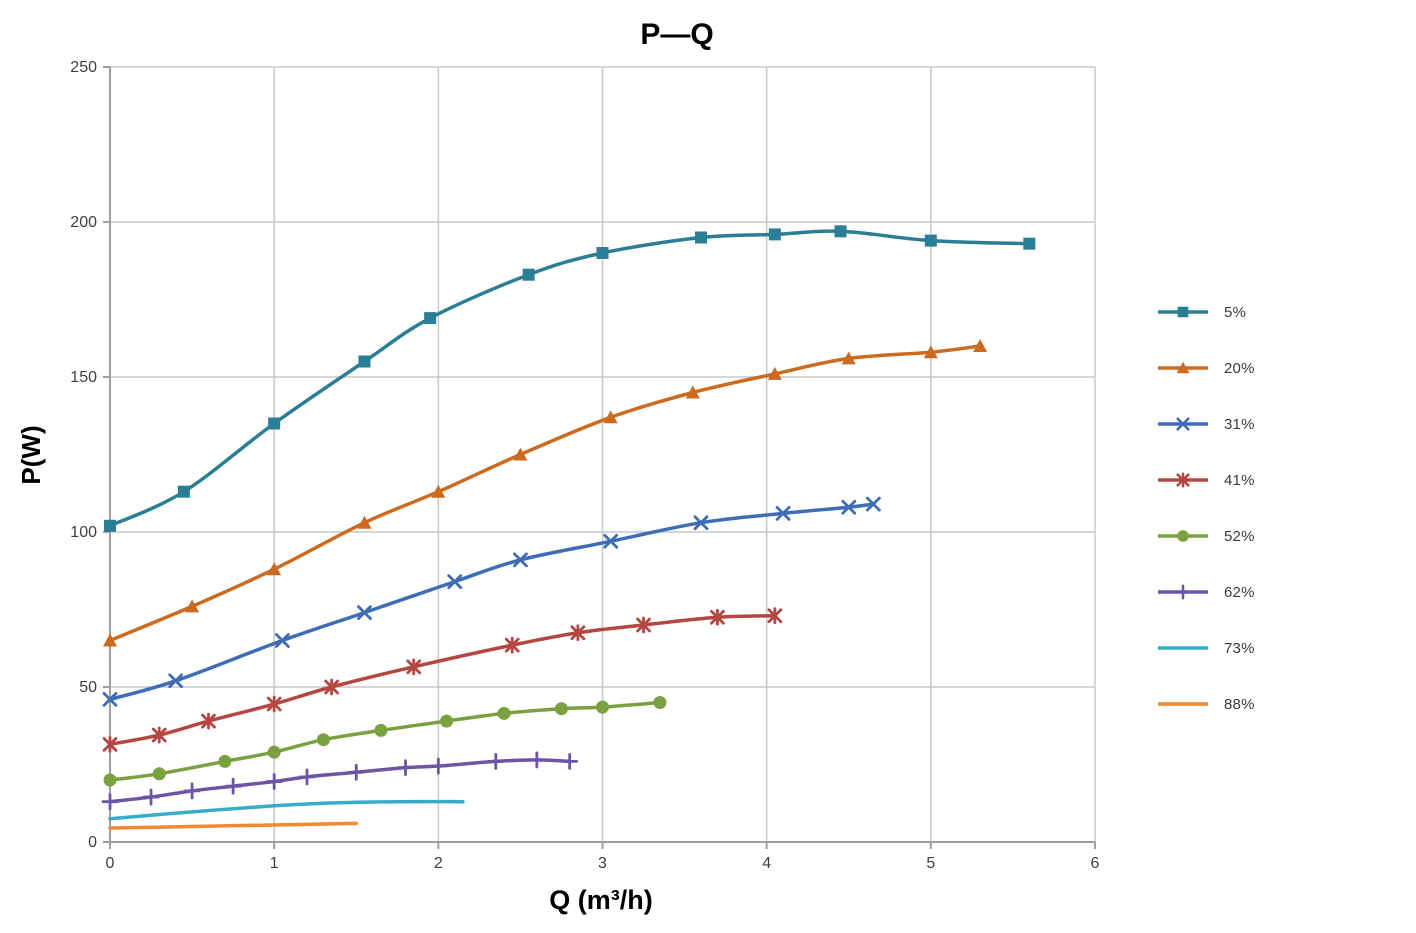 Image resolution: width=1416 pixels, height=933 pixels. I want to click on series-line-31%, so click(492, 602).